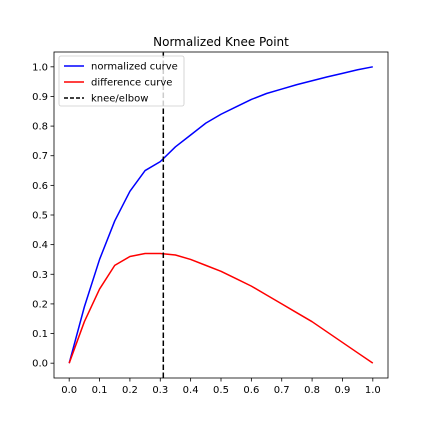  I want to click on x-tick-label: 0.7, so click(282, 390).